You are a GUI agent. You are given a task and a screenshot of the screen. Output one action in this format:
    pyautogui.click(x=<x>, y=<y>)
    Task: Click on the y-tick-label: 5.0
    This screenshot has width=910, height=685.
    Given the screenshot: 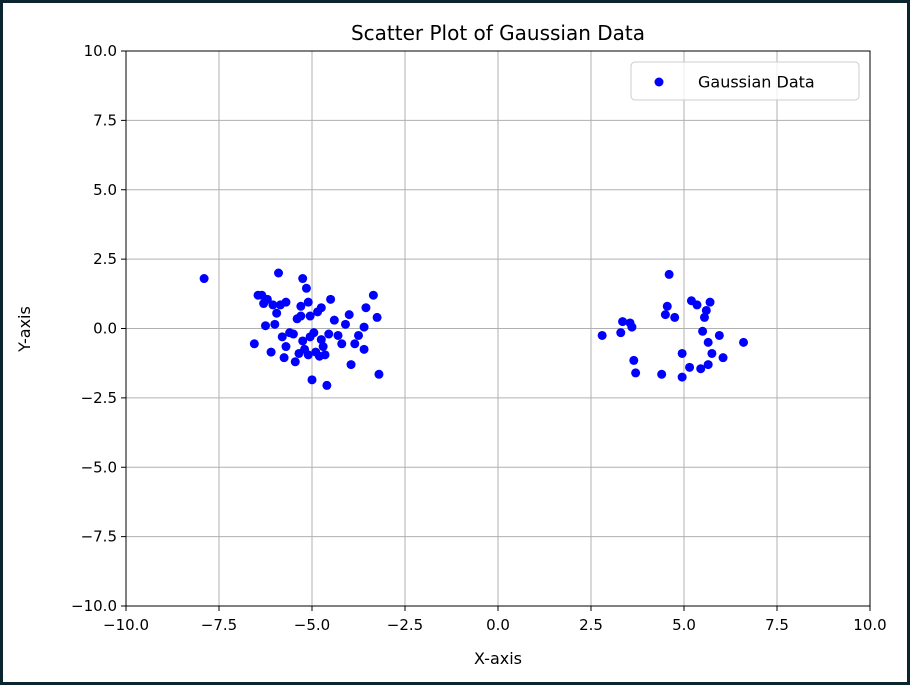 What is the action you would take?
    pyautogui.click(x=105, y=190)
    